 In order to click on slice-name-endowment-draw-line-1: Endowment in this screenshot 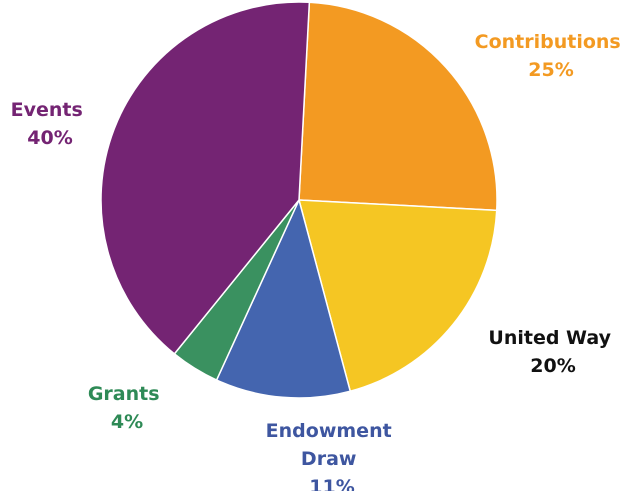, I will do `click(329, 431)`.